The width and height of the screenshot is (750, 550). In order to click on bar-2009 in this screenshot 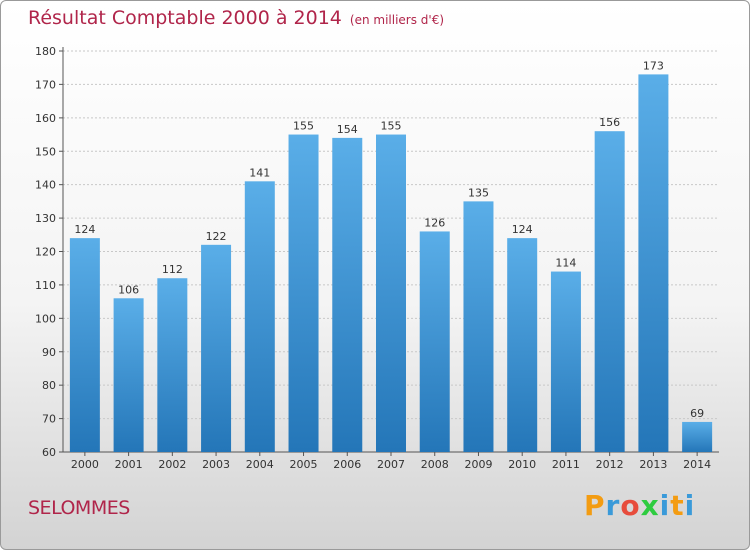, I will do `click(478, 326)`.